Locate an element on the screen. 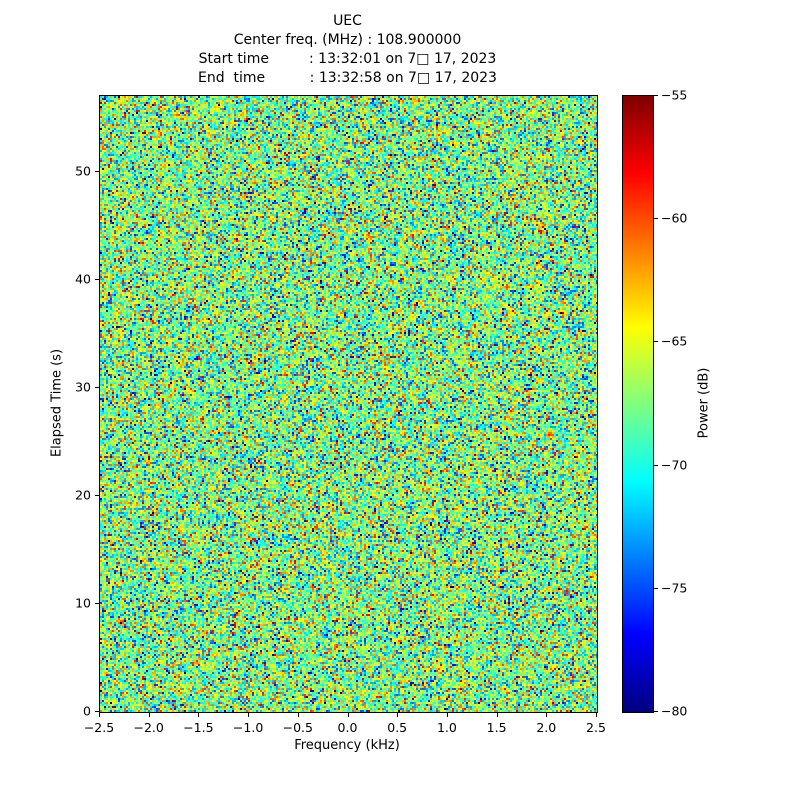 The width and height of the screenshot is (800, 800). x-tick-label: 2.0 is located at coordinates (546, 727).